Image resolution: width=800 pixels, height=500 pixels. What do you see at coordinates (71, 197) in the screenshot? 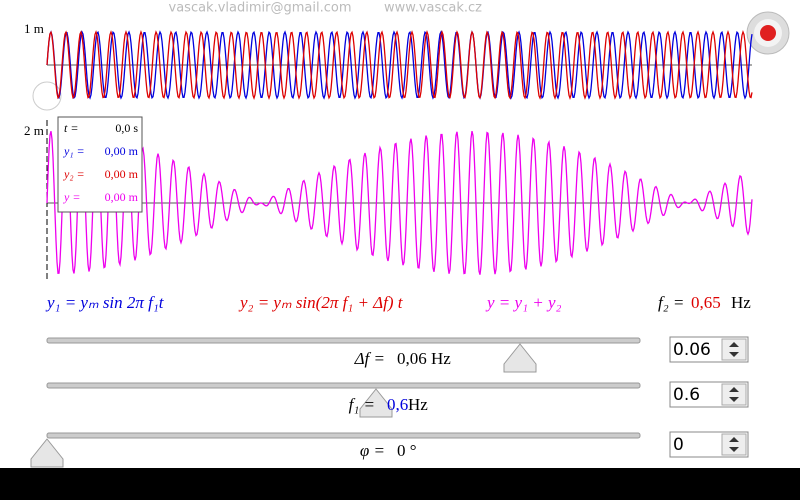
I see `readout-label: y =` at bounding box center [71, 197].